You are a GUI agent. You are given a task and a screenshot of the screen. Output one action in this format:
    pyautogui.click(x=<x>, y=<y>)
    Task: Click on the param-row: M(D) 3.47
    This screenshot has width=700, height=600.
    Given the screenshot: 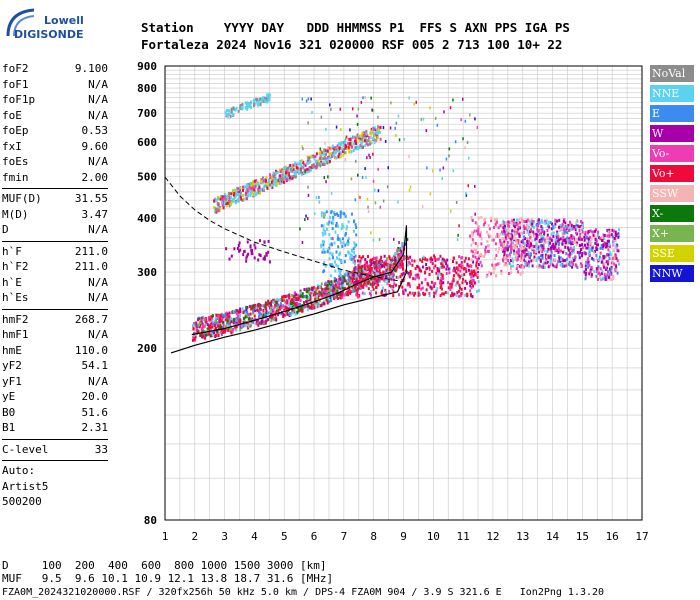 What is the action you would take?
    pyautogui.click(x=55, y=216)
    